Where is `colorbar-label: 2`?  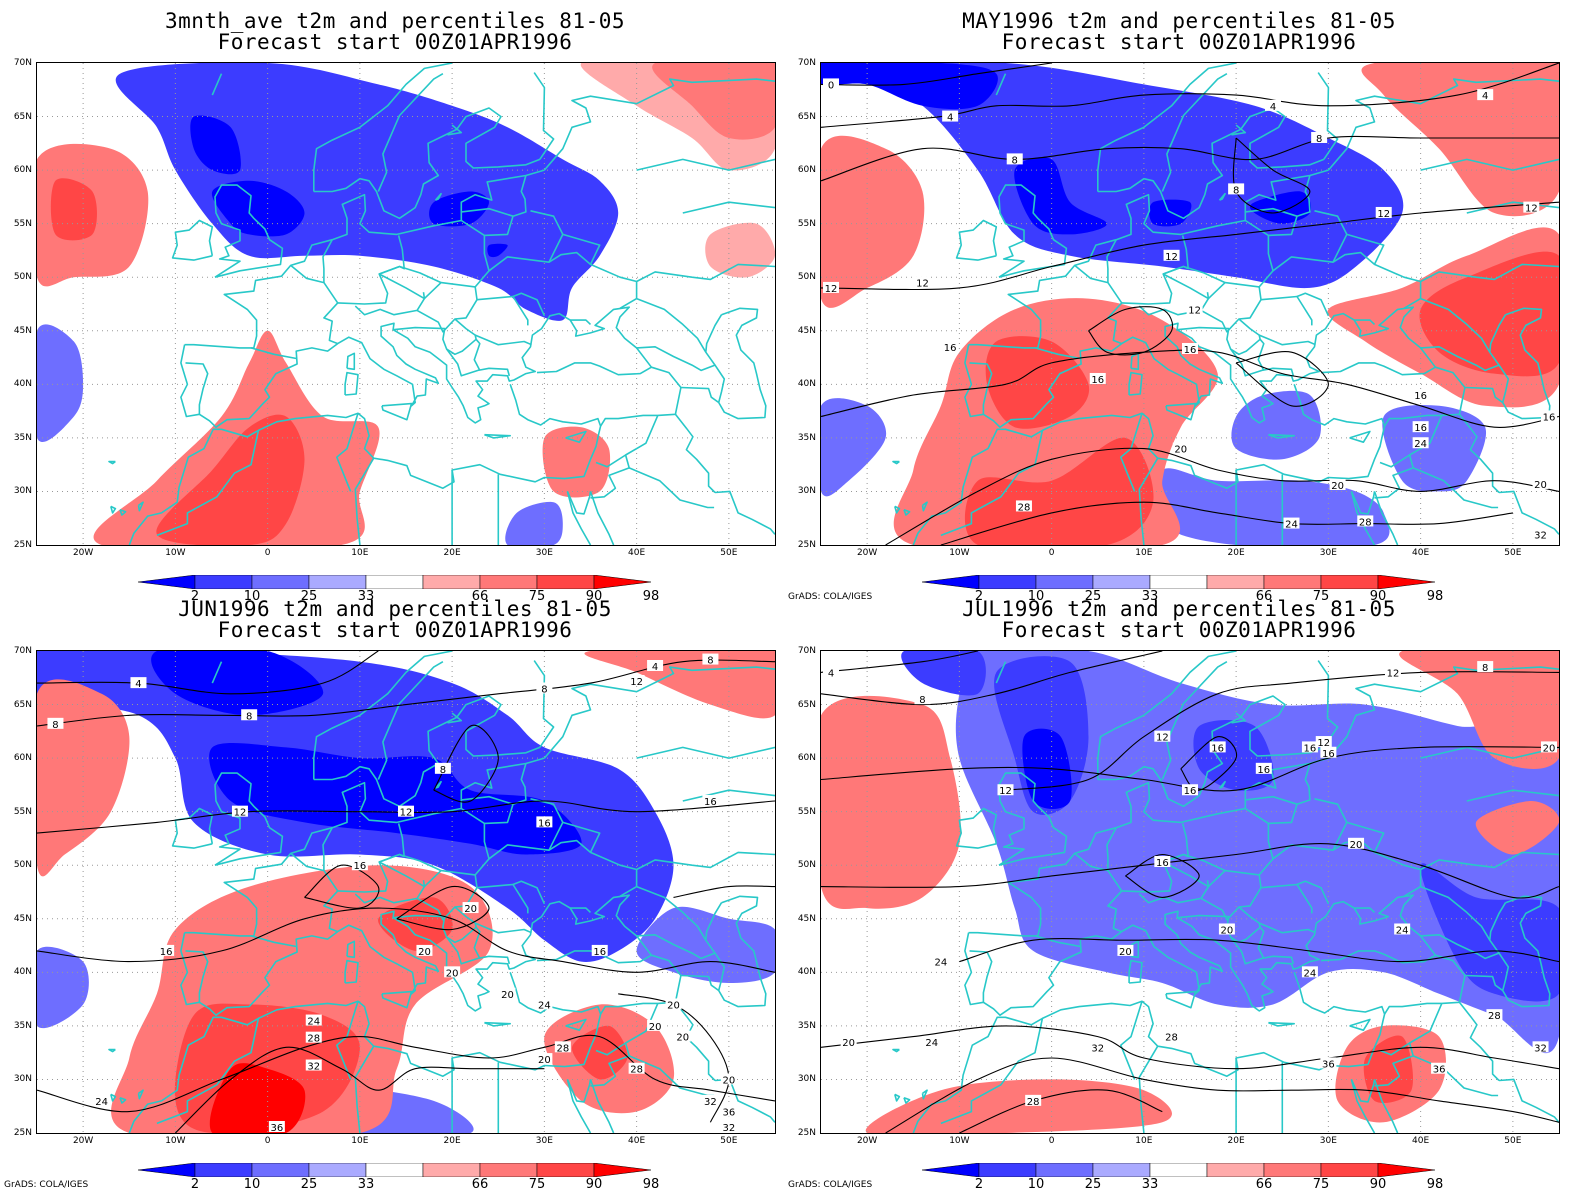
colorbar-label: 2 is located at coordinates (195, 1184).